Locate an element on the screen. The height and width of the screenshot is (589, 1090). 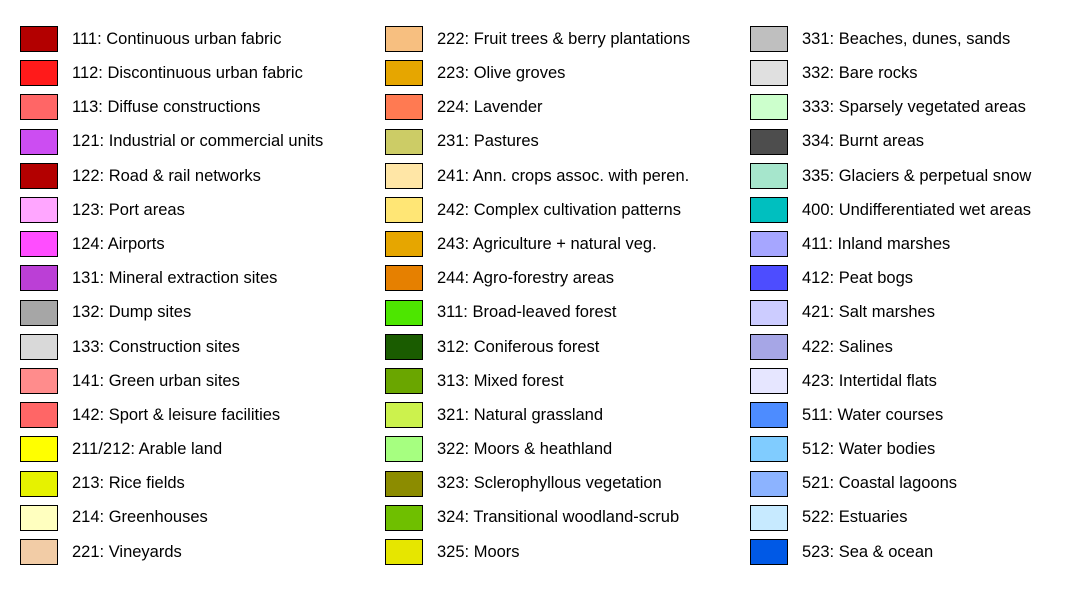
legend-item: 511: Water courses is located at coordinates (890, 415).